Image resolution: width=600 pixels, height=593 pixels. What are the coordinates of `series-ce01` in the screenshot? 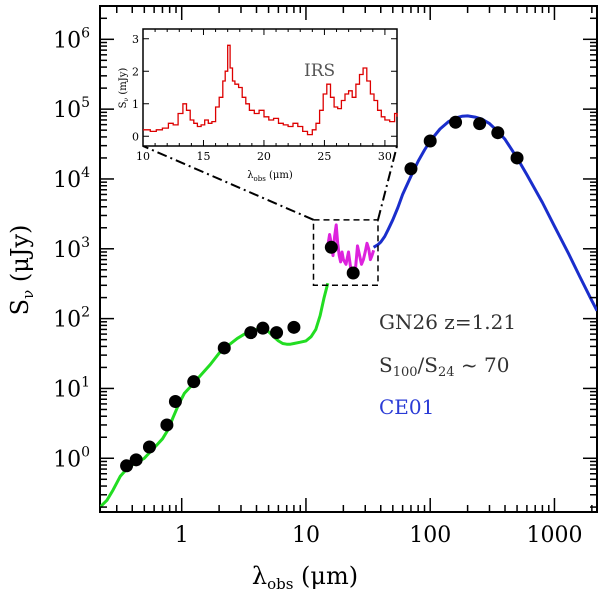 It's located at (484, 213).